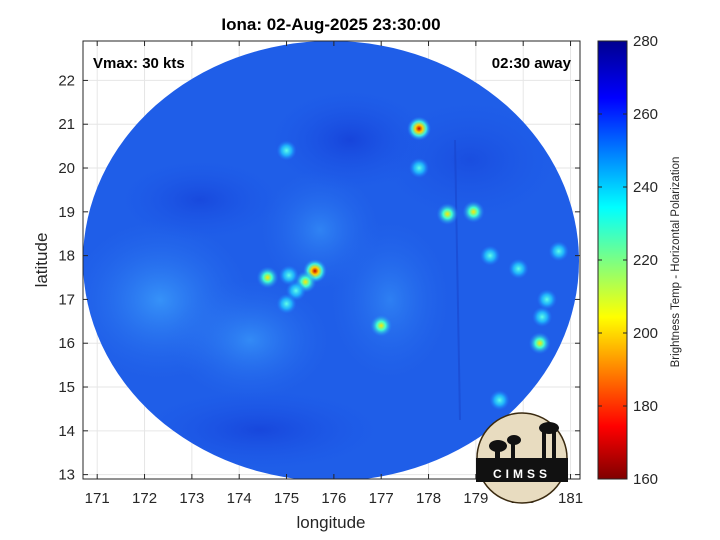 The width and height of the screenshot is (720, 540). I want to click on figure-title: Iona: 02-Aug-2025 23:30:00, so click(330, 24).